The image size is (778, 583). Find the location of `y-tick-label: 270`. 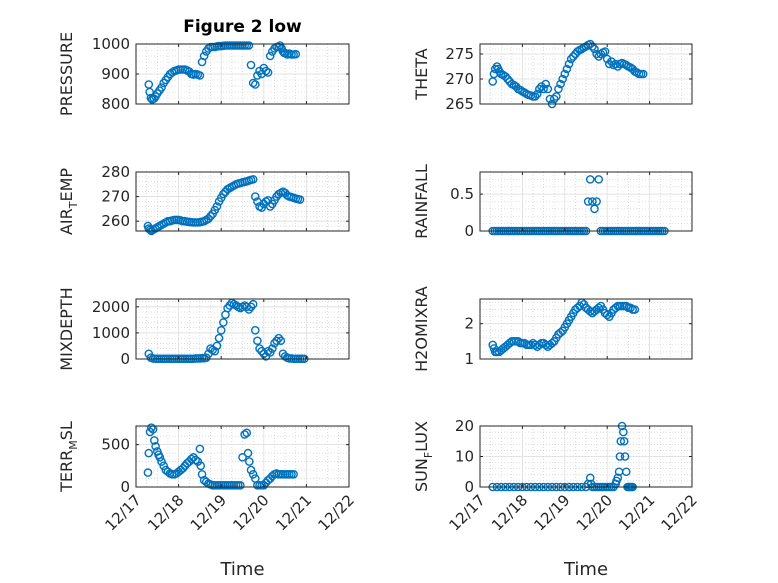

y-tick-label: 270 is located at coordinates (459, 79).